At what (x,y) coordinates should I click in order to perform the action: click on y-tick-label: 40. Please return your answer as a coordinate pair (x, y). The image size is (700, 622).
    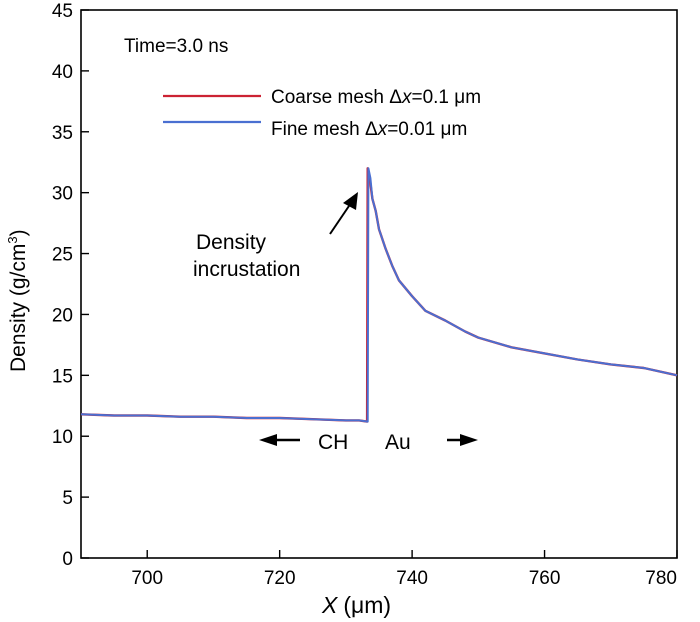
    Looking at the image, I should click on (62, 72).